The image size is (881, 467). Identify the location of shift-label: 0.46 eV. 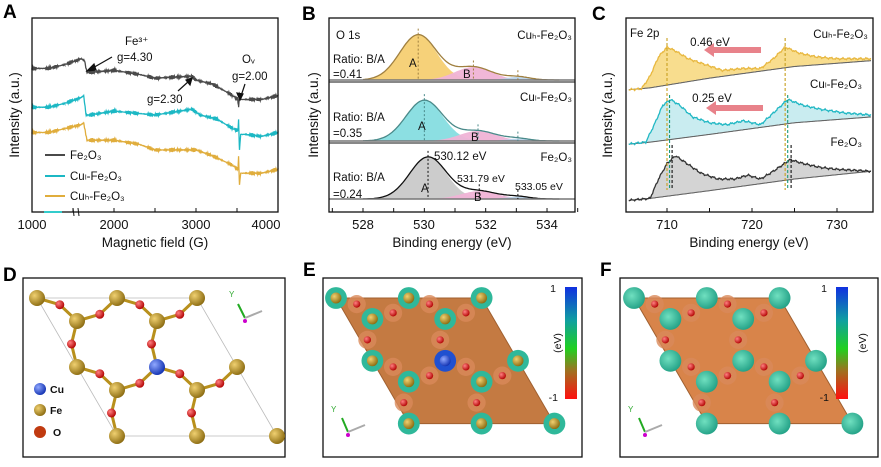
(710, 43).